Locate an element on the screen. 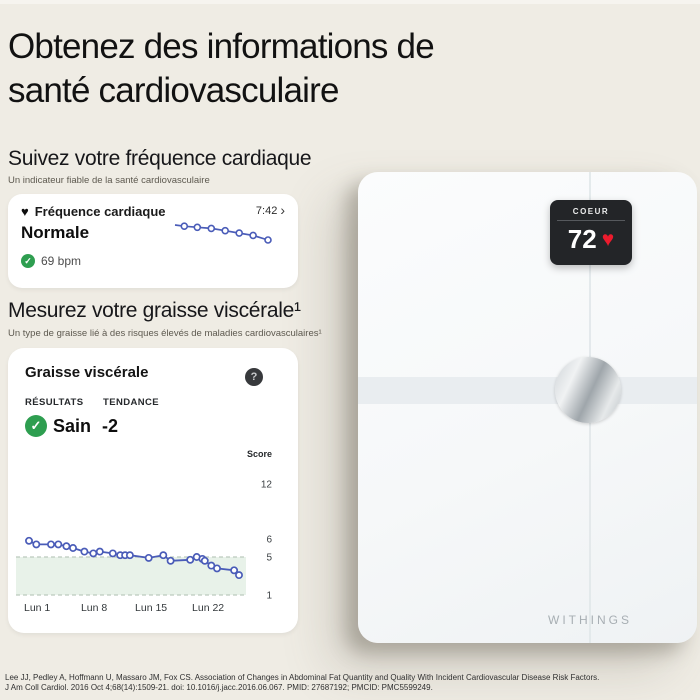 The width and height of the screenshot is (700, 700). heart-rate-time-link: 7:42 › is located at coordinates (270, 210).